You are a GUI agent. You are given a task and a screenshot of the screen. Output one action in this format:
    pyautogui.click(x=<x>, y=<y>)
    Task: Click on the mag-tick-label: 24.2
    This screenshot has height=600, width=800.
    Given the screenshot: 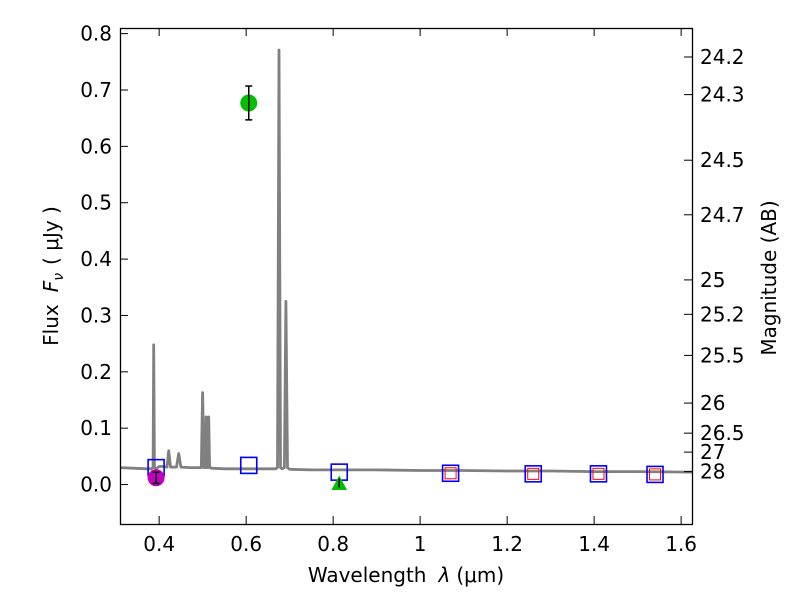 What is the action you would take?
    pyautogui.click(x=722, y=57)
    